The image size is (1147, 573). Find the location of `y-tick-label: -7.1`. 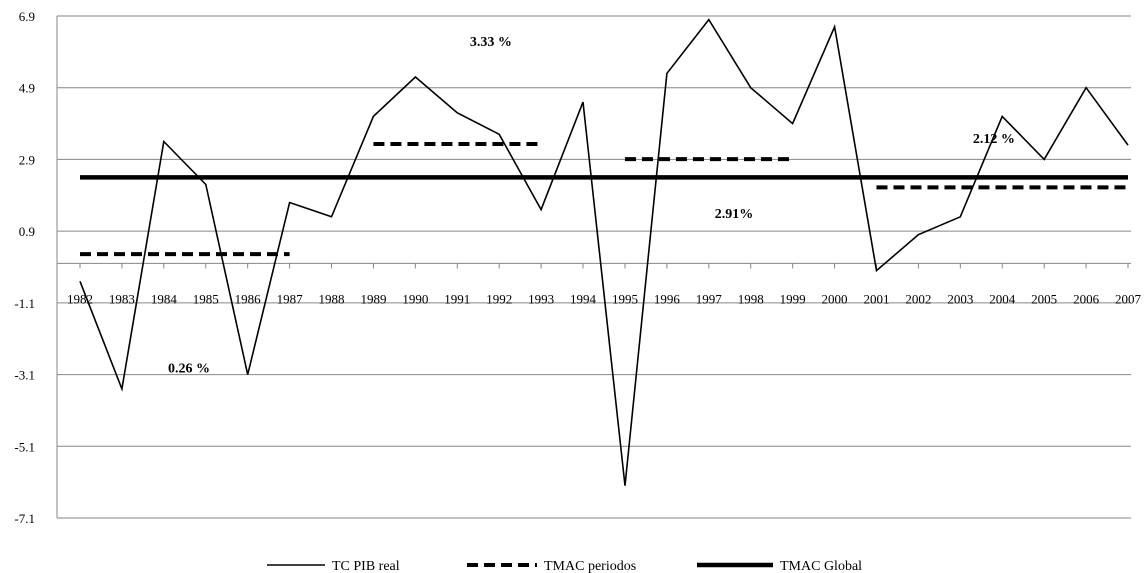

y-tick-label: -7.1 is located at coordinates (24, 518).